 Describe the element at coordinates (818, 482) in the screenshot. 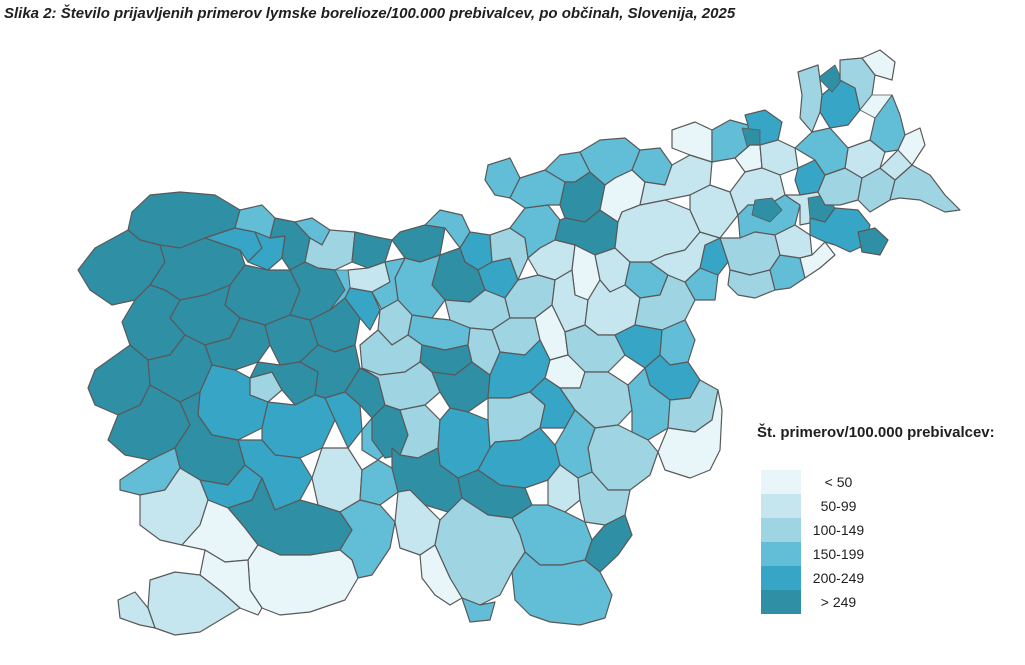

I see `legend-item: < 50` at that location.